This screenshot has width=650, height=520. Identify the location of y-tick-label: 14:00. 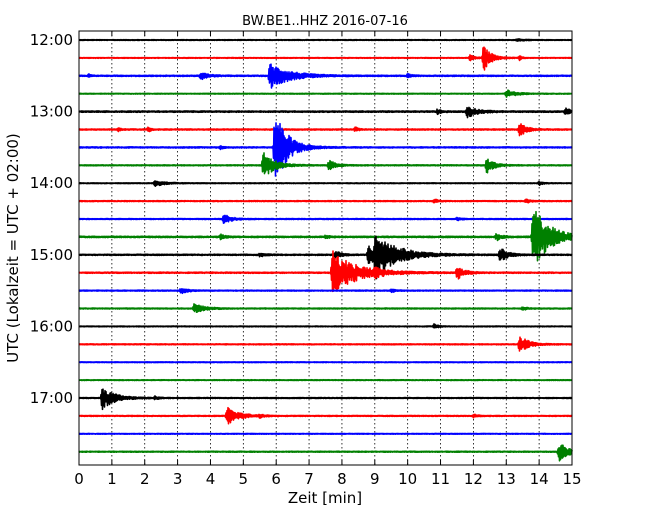
(51, 183).